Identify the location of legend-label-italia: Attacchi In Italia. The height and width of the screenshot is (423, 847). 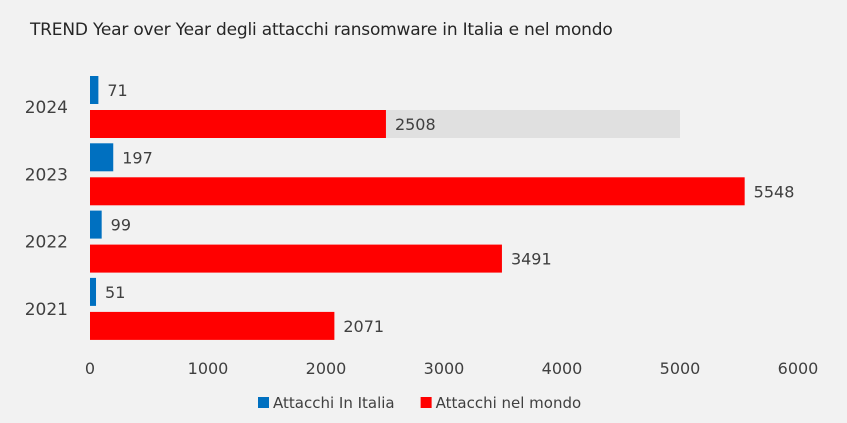
(334, 403).